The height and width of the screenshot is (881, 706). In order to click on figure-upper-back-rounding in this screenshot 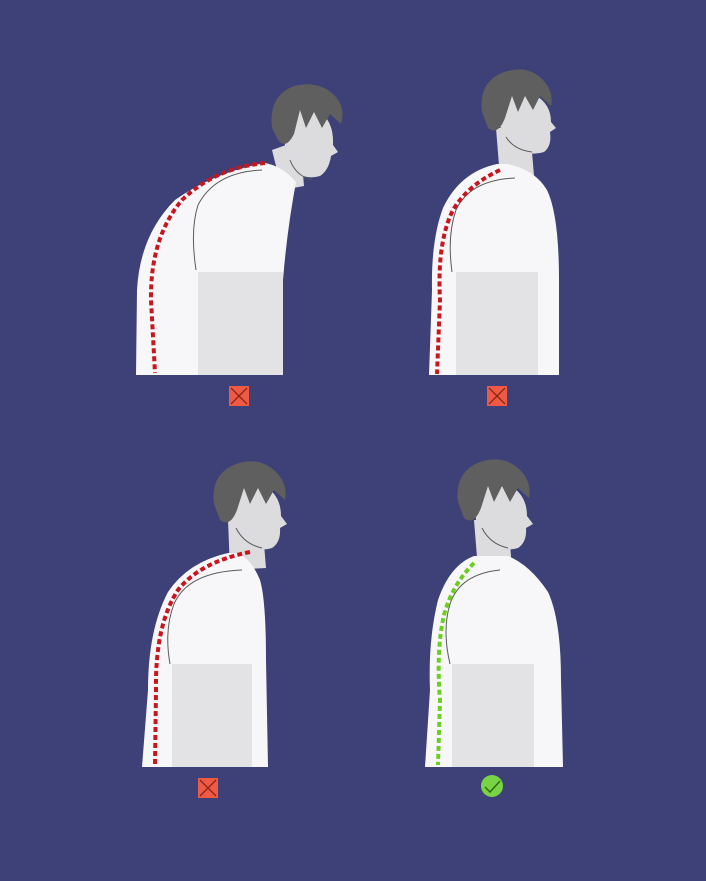, I will do `click(494, 237)`.